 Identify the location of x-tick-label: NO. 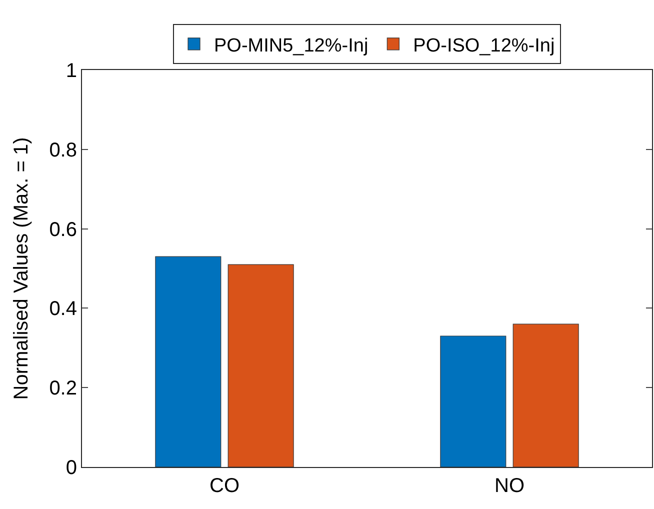
(509, 486).